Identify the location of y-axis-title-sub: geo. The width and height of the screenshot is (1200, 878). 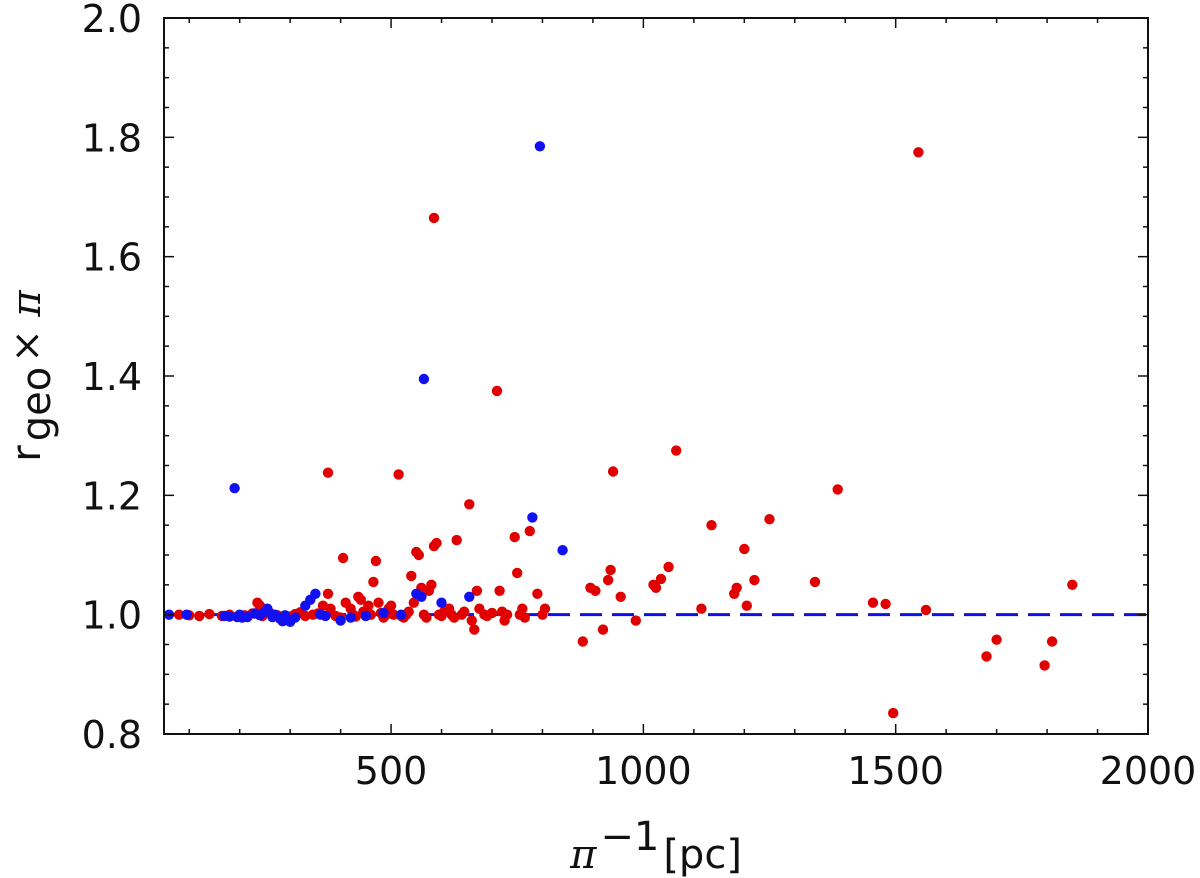
(37, 404).